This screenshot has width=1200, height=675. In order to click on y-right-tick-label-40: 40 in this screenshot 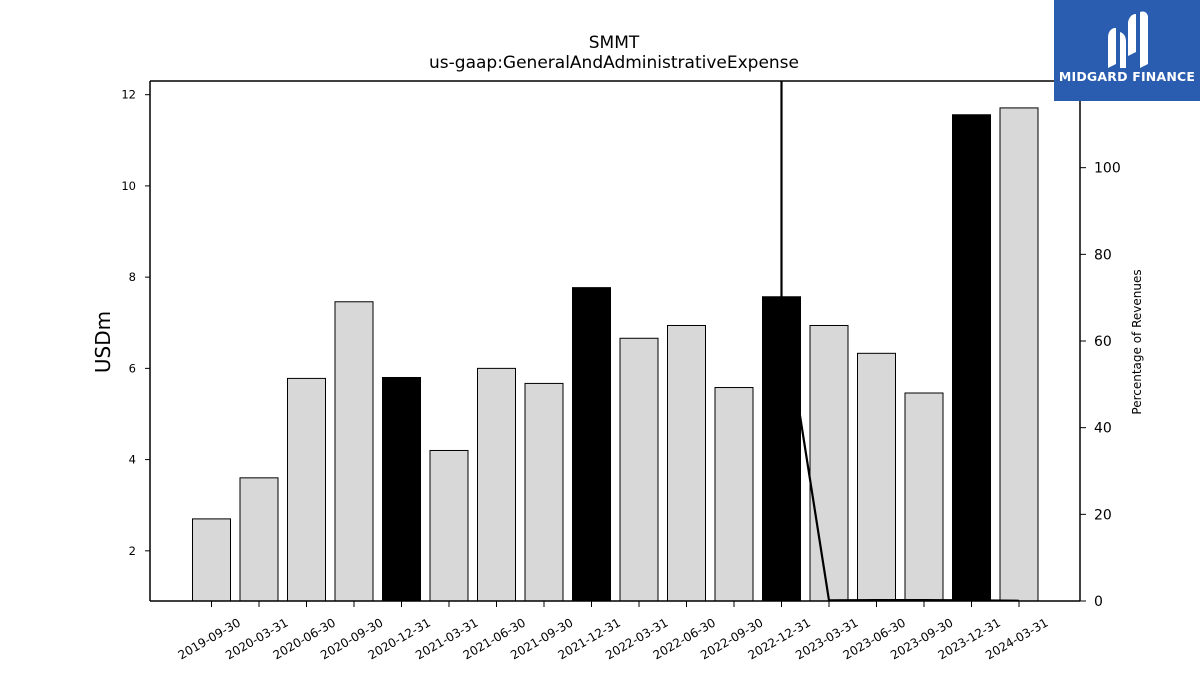, I will do `click(1103, 429)`.